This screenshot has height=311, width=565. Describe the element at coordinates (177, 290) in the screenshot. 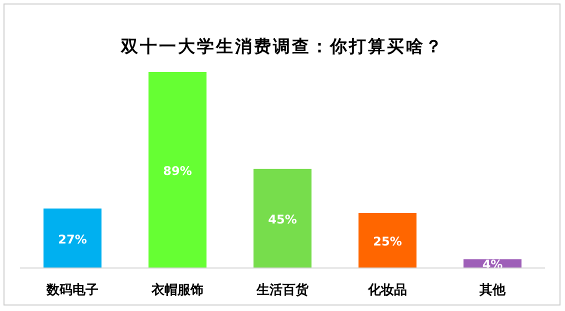

I see `x-tick-label: 衣帽服饰` at that location.